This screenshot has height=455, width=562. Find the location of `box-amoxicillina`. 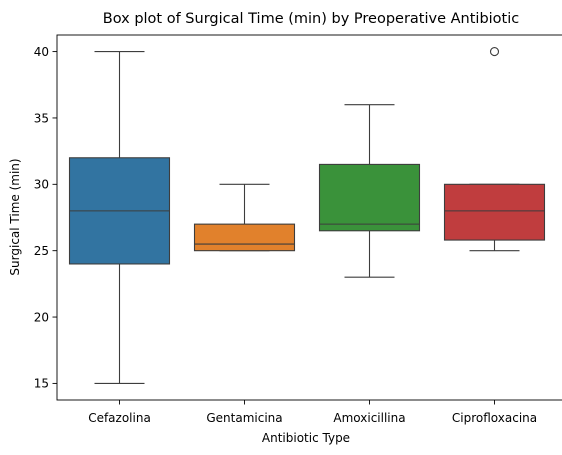

box-amoxicillina is located at coordinates (369, 197).